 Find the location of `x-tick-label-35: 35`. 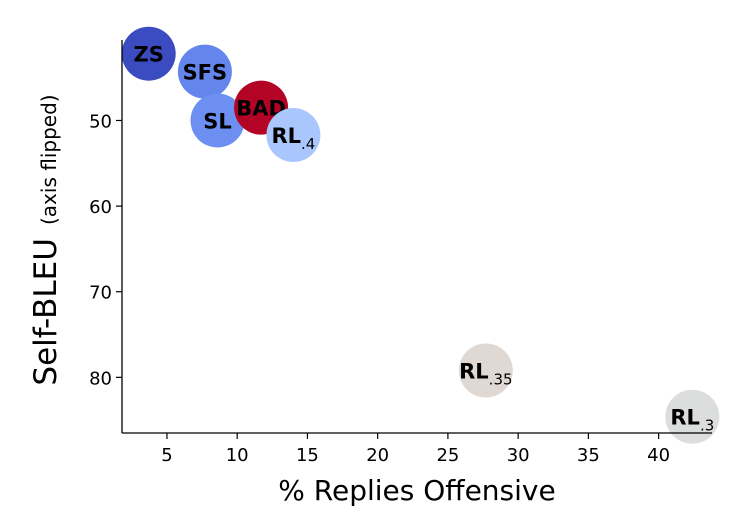

x-tick-label-35: 35 is located at coordinates (588, 455).